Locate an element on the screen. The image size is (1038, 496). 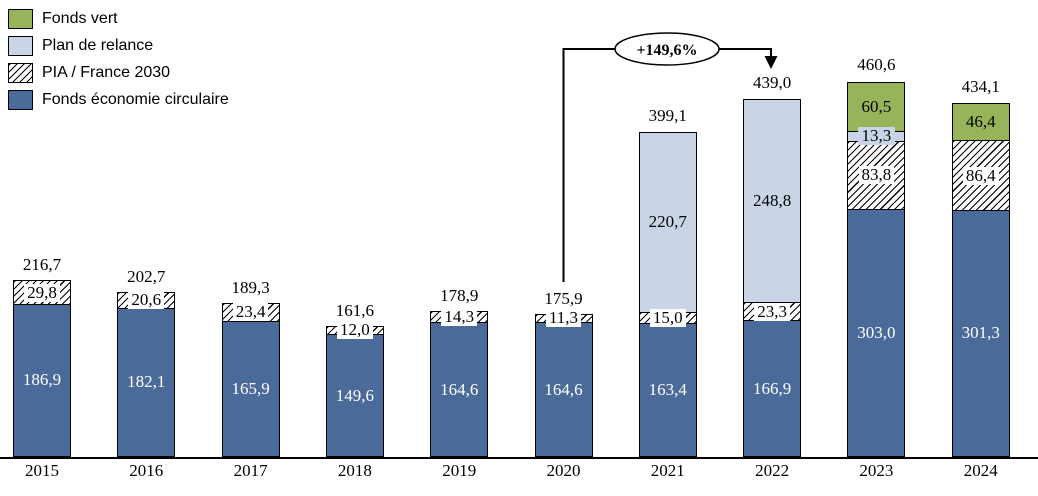
segment-value-fec-2020: 164,6 is located at coordinates (563, 389).